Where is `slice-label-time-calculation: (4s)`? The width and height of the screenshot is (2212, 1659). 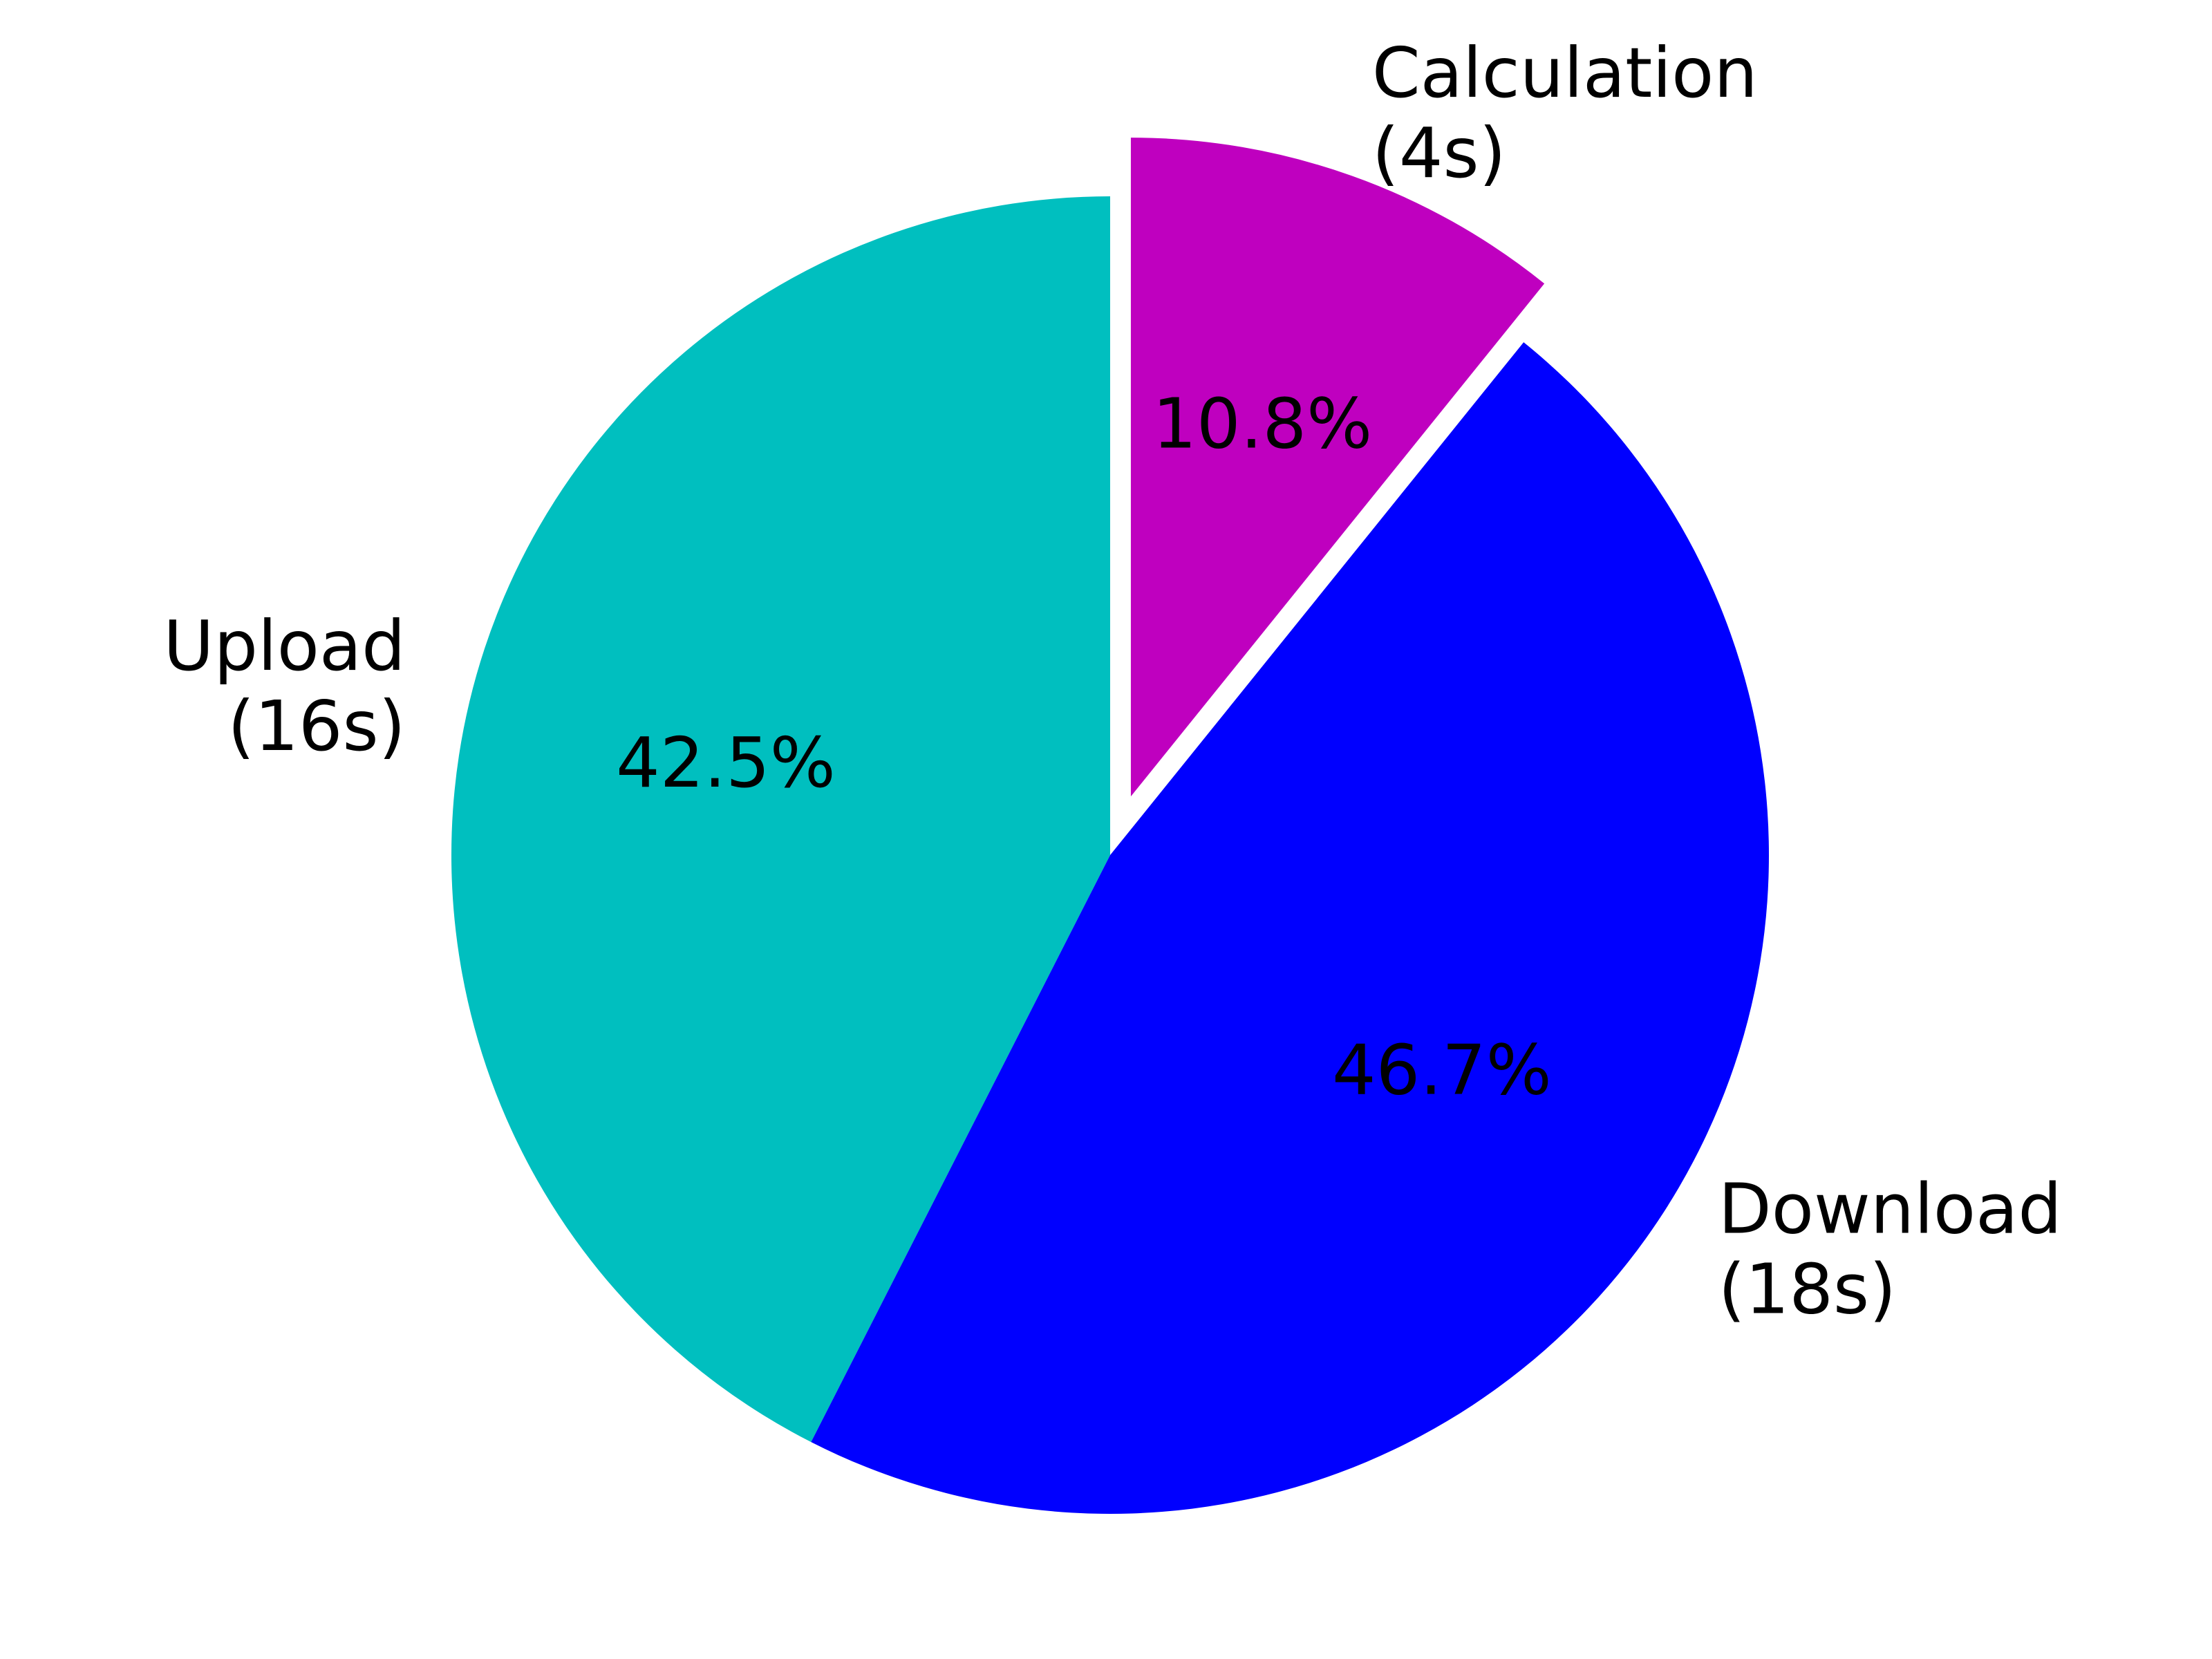 slice-label-time-calculation: (4s) is located at coordinates (1439, 153).